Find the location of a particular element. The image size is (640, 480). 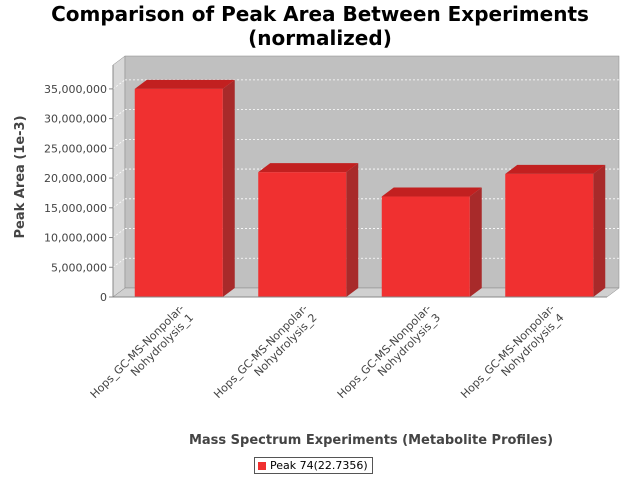

chart-title-line2: (normalized) is located at coordinates (320, 38).